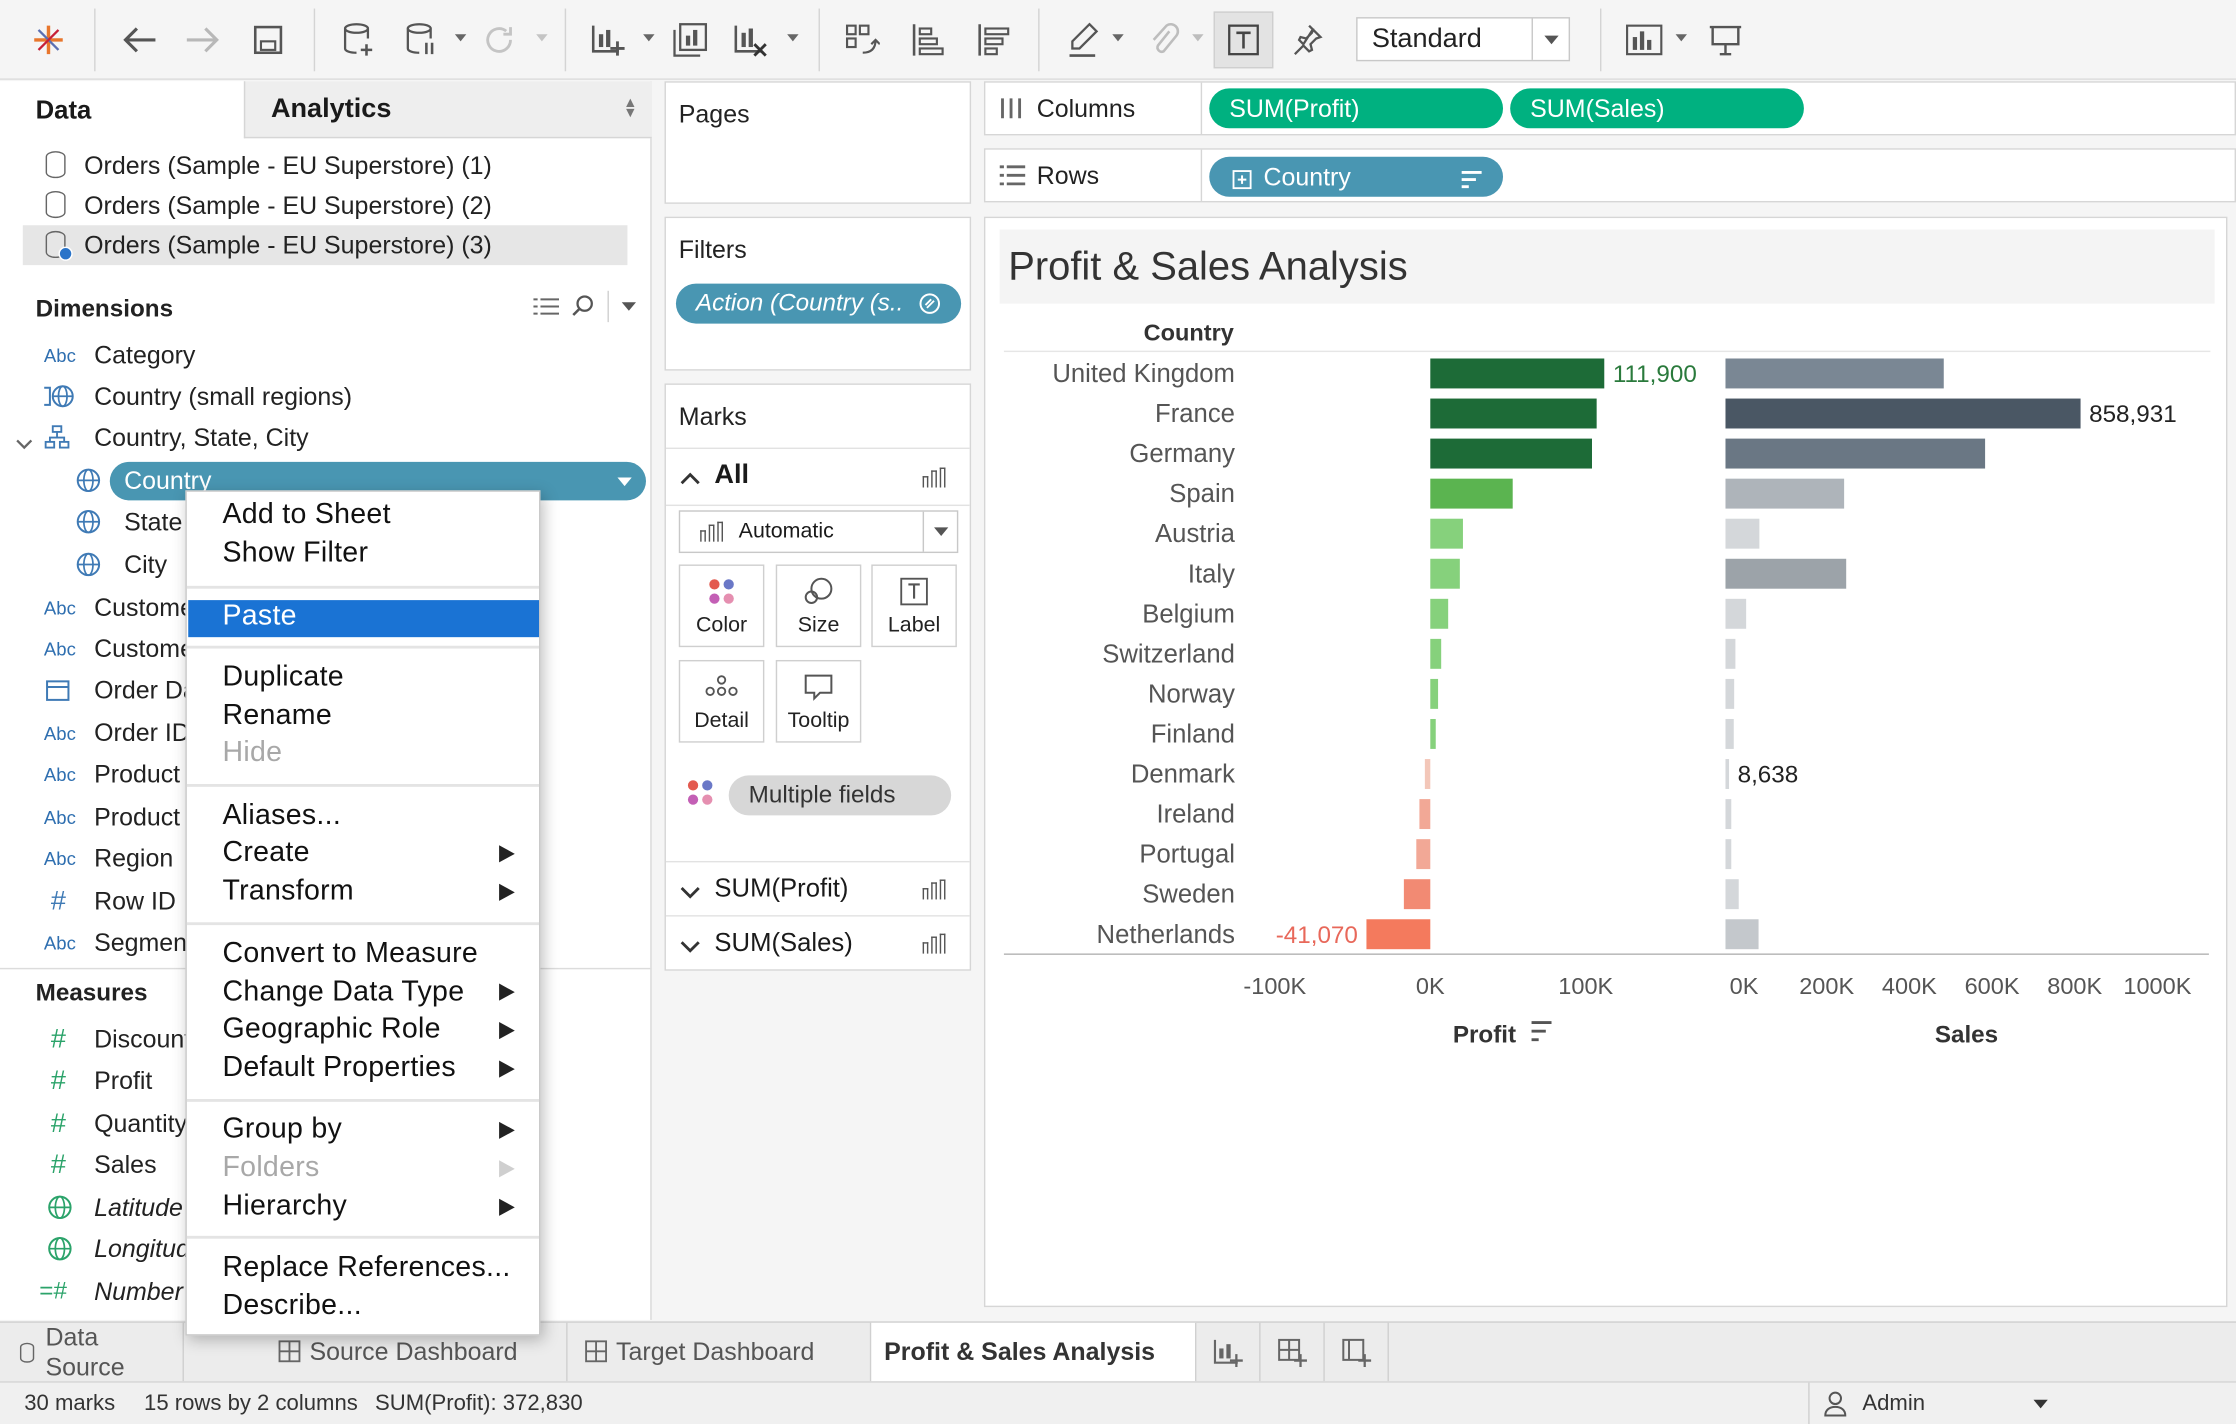 The width and height of the screenshot is (2236, 1424). What do you see at coordinates (1463, 39) in the screenshot?
I see `fit-dropdown: Standard` at bounding box center [1463, 39].